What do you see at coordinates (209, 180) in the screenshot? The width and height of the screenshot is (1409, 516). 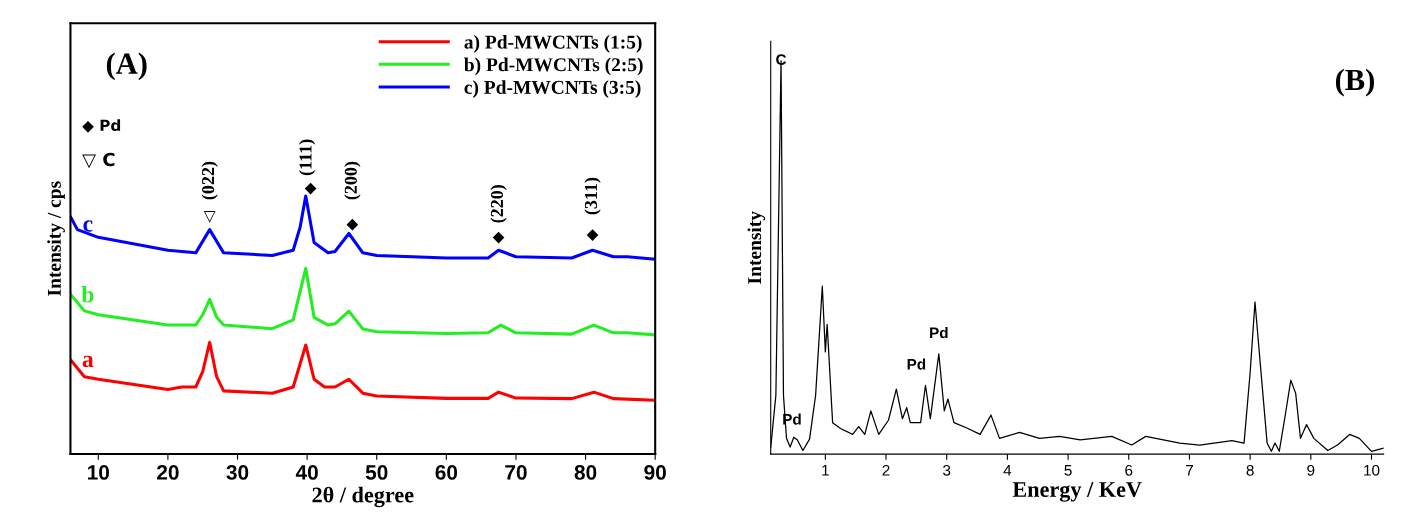 I see `annotation: (022)` at bounding box center [209, 180].